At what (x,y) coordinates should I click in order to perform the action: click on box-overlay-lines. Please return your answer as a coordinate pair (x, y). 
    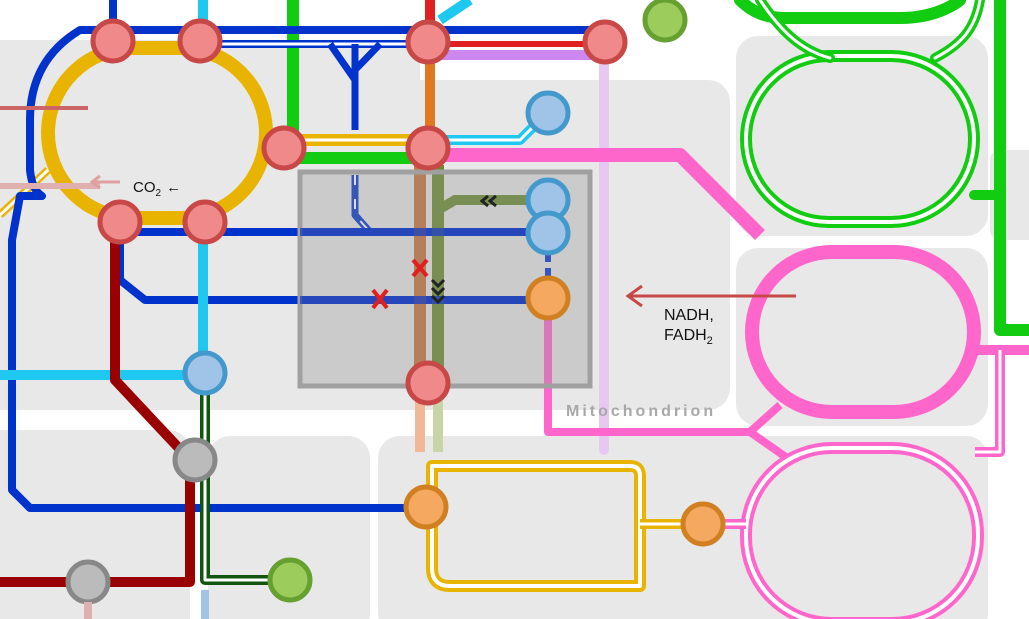
    Looking at the image, I should click on (424, 266).